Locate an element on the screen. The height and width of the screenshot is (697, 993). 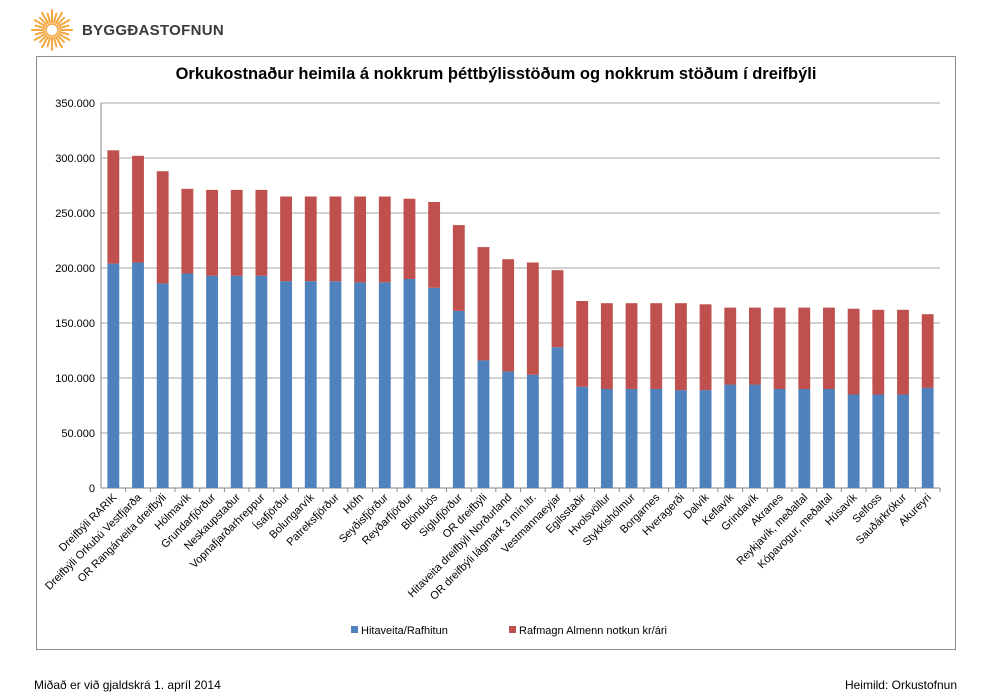
legend-label-heating: Hitaveita/Rafhitun is located at coordinates (404, 631).